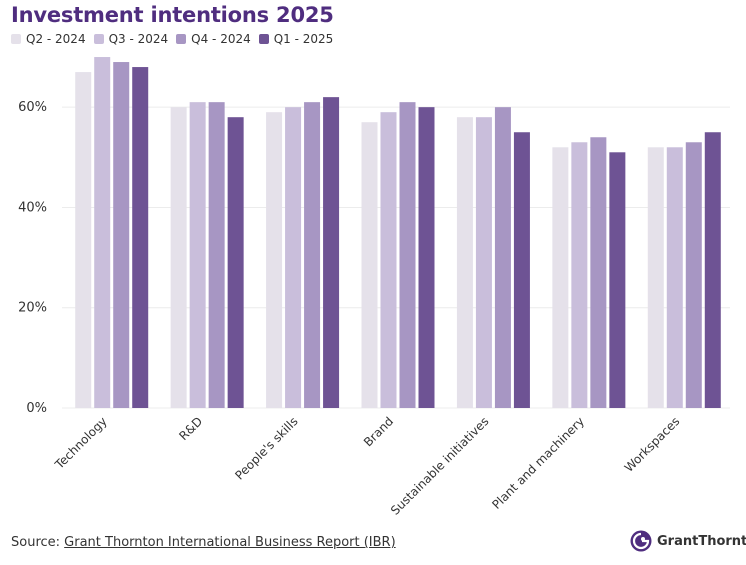 This screenshot has height=565, width=746. What do you see at coordinates (36, 408) in the screenshot?
I see `y-tick-label: 0%` at bounding box center [36, 408].